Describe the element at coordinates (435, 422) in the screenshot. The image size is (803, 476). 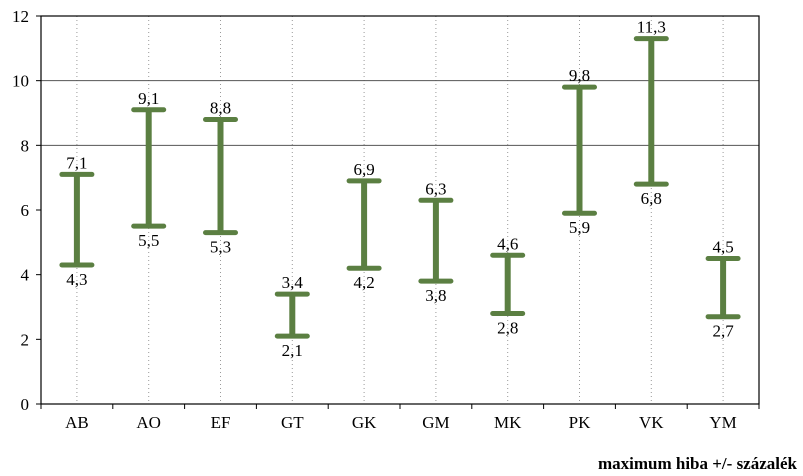
I see `category-label: GM` at that location.